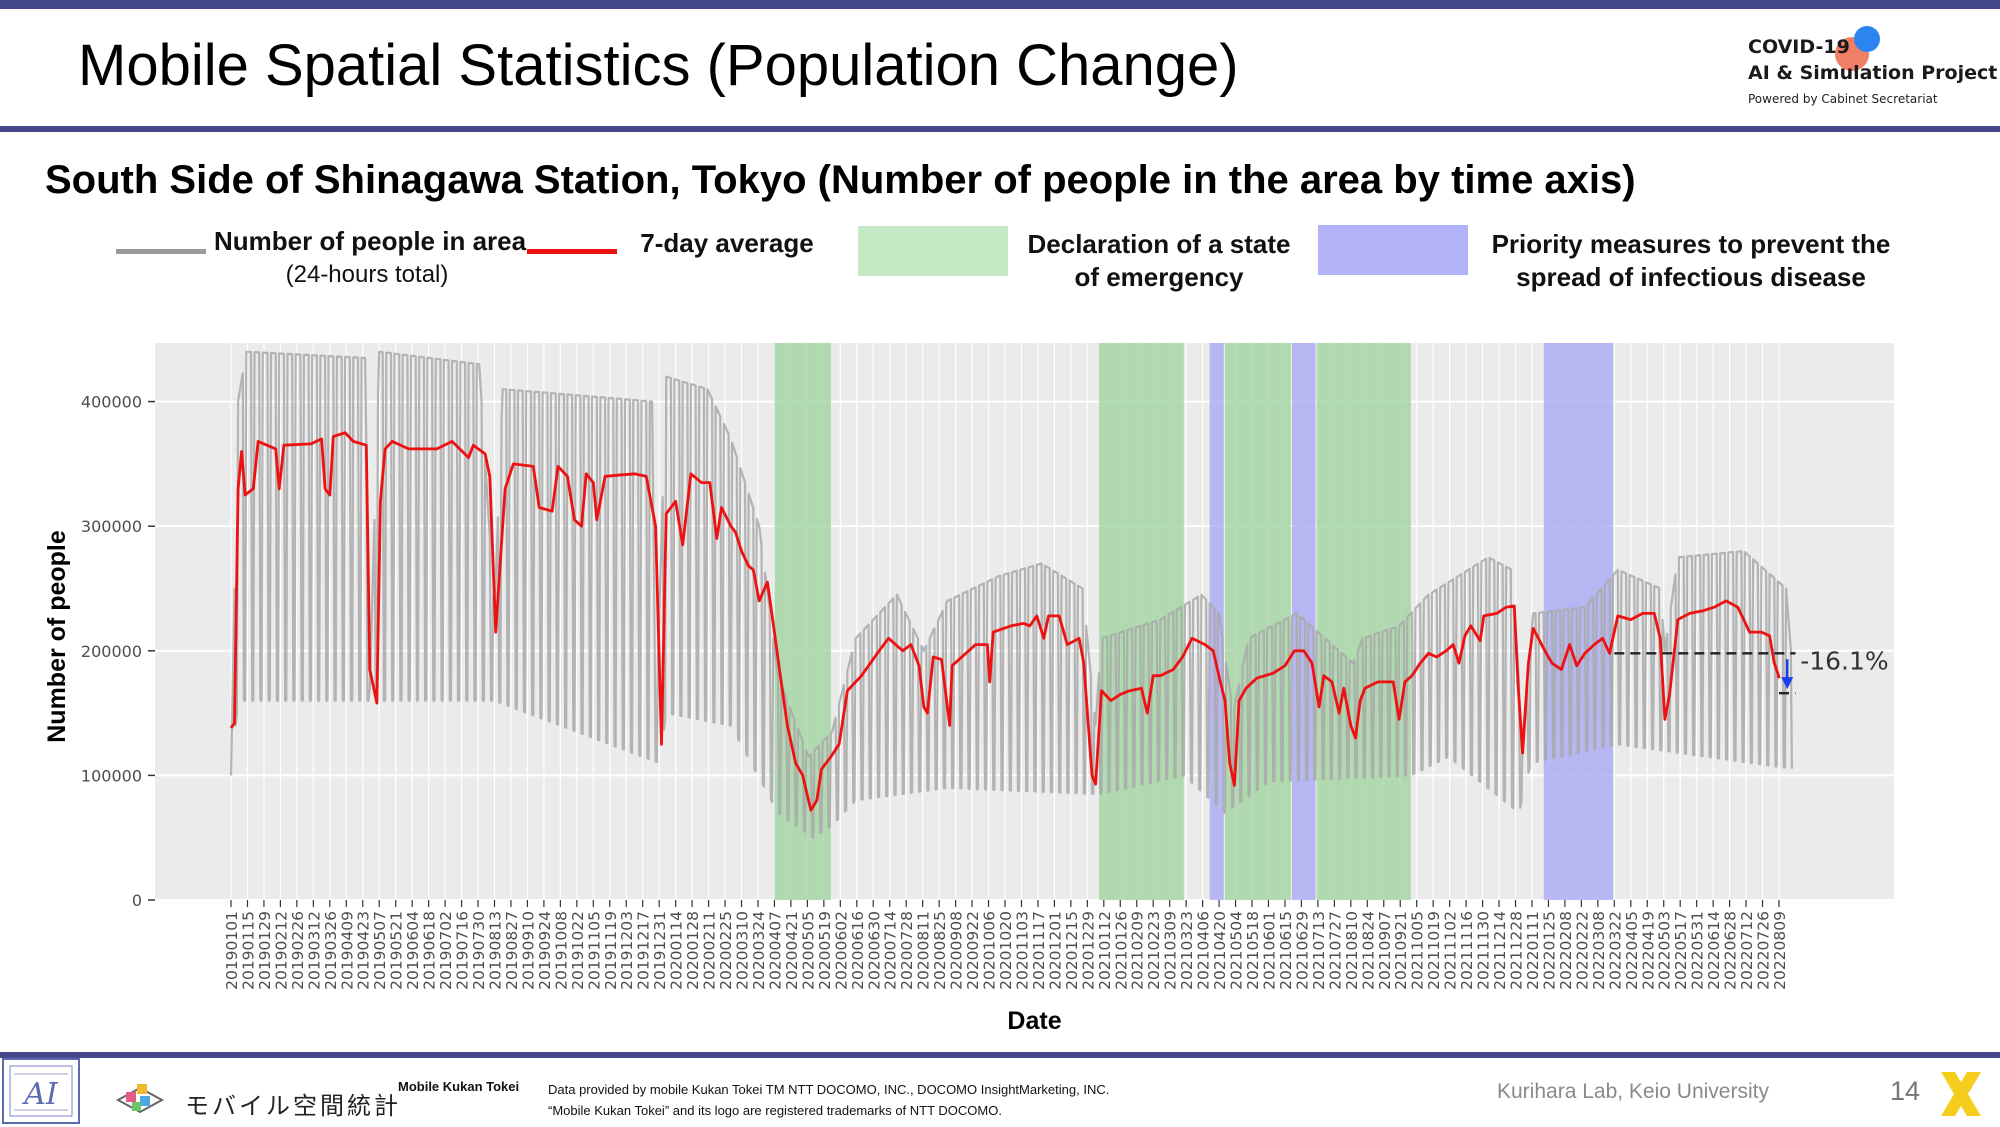 This screenshot has height=1127, width=2000. I want to click on x-tick-label: 20190702, so click(446, 950).